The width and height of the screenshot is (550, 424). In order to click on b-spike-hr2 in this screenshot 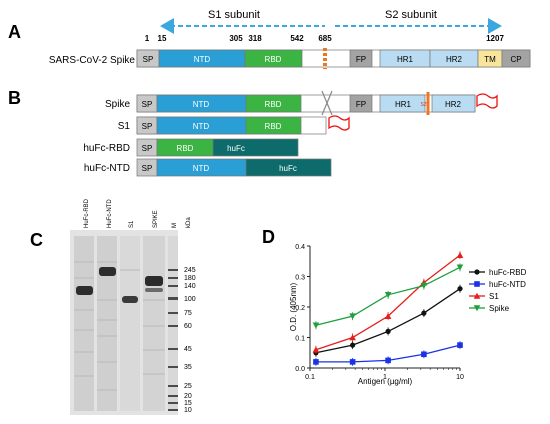, I will do `click(453, 103)`.